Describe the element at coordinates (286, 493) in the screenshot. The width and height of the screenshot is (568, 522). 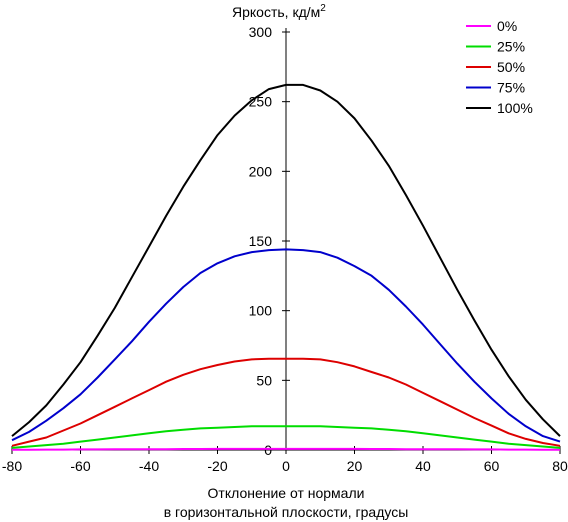
I see `x-axis-label-line1: Отклонение от нормали` at that location.